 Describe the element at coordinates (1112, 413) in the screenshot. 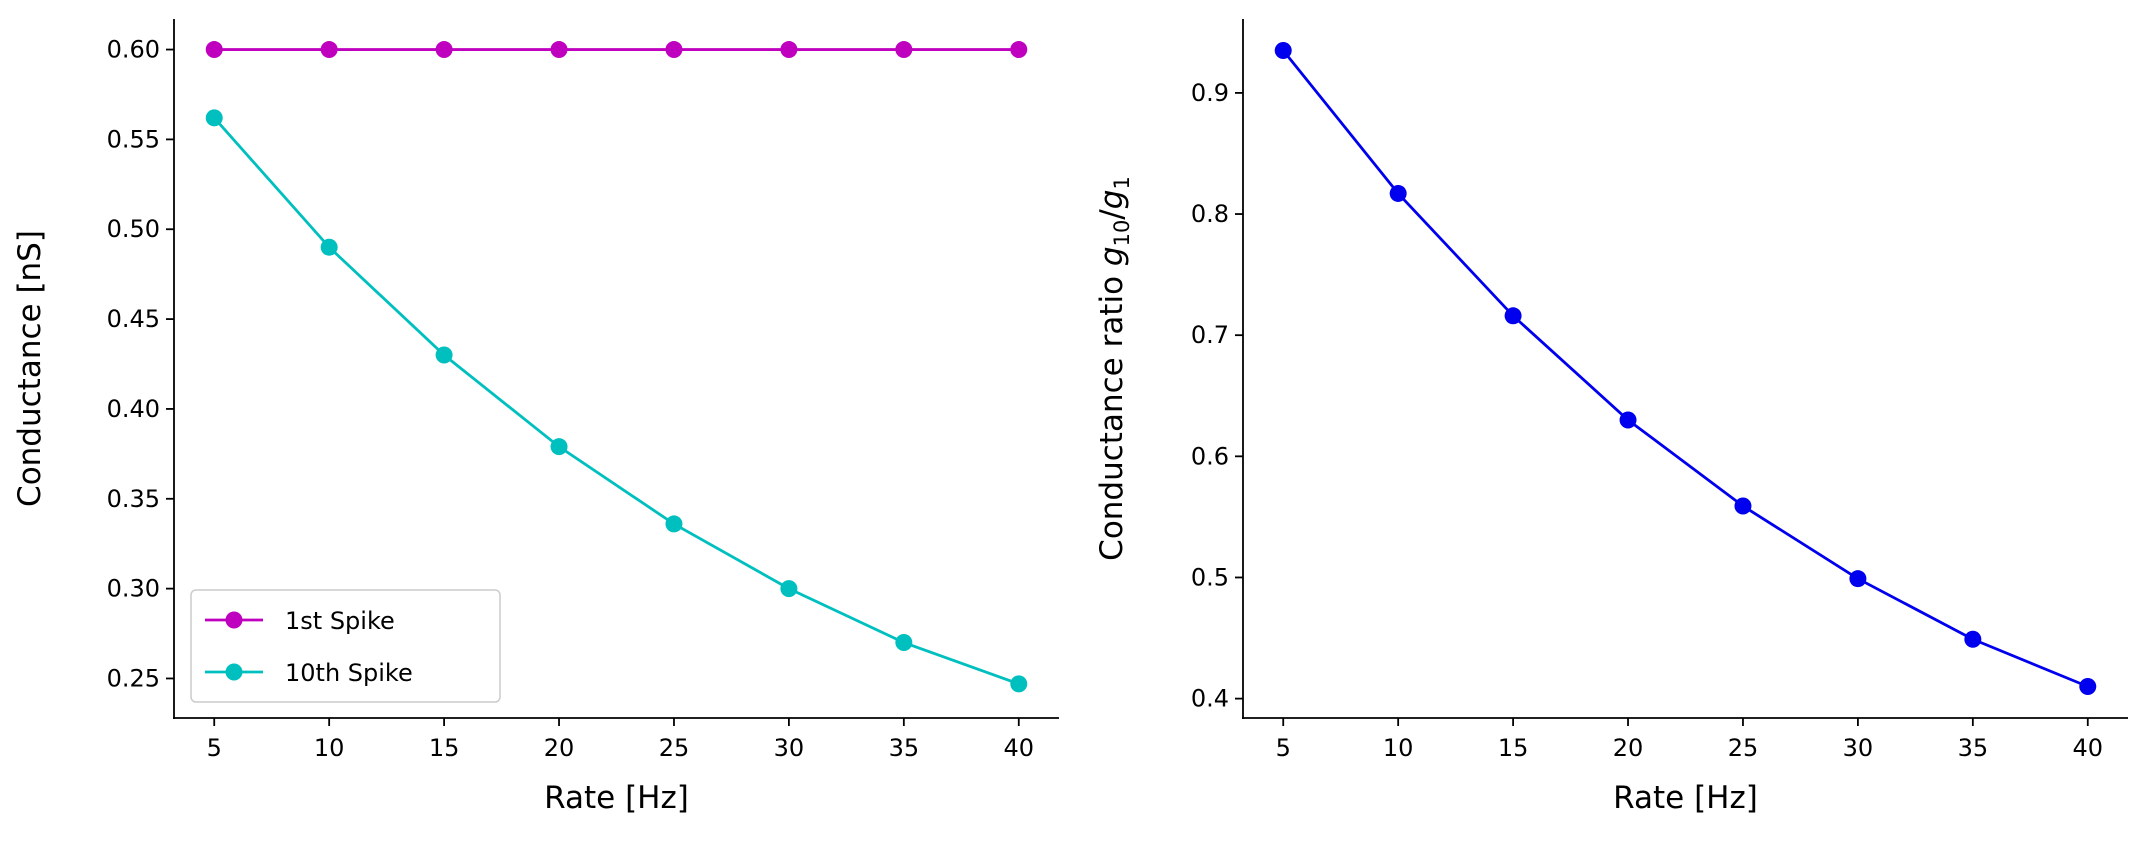

I see `y-axis-label-part: Conductance ratio` at that location.